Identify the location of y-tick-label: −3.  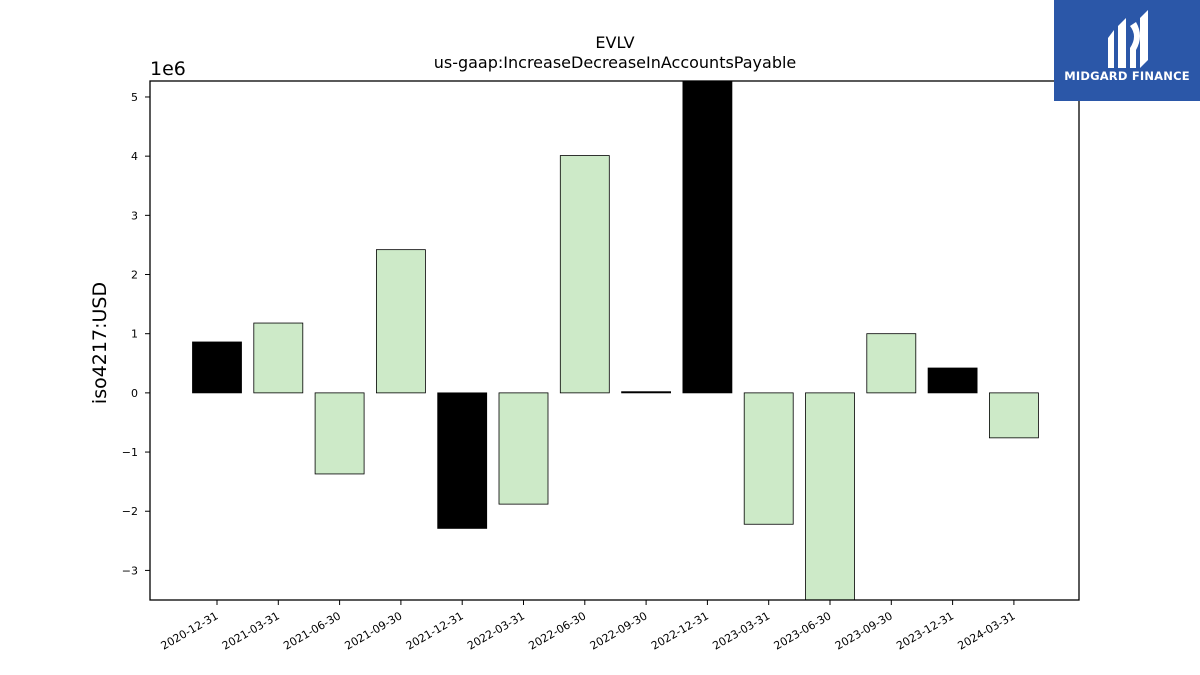
(130, 570).